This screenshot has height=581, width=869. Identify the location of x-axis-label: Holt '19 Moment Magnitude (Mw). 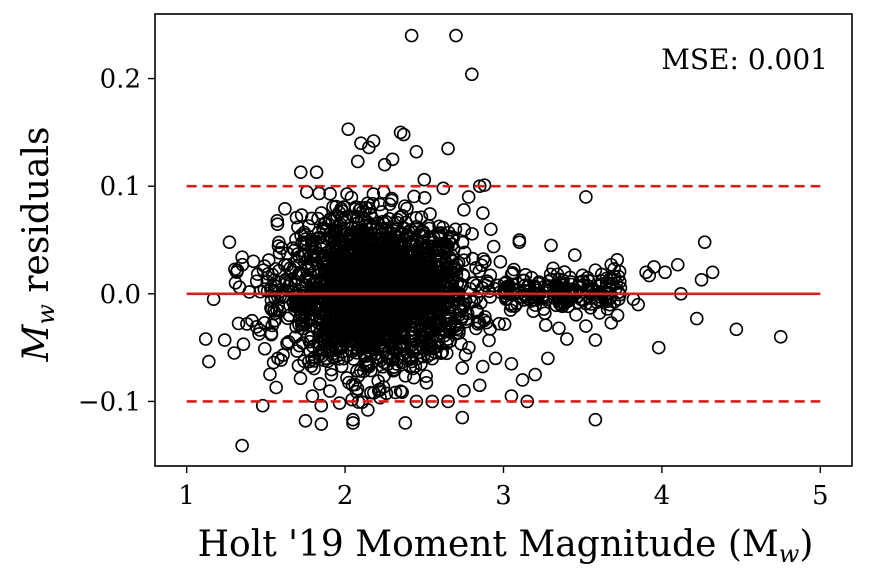
(506, 546).